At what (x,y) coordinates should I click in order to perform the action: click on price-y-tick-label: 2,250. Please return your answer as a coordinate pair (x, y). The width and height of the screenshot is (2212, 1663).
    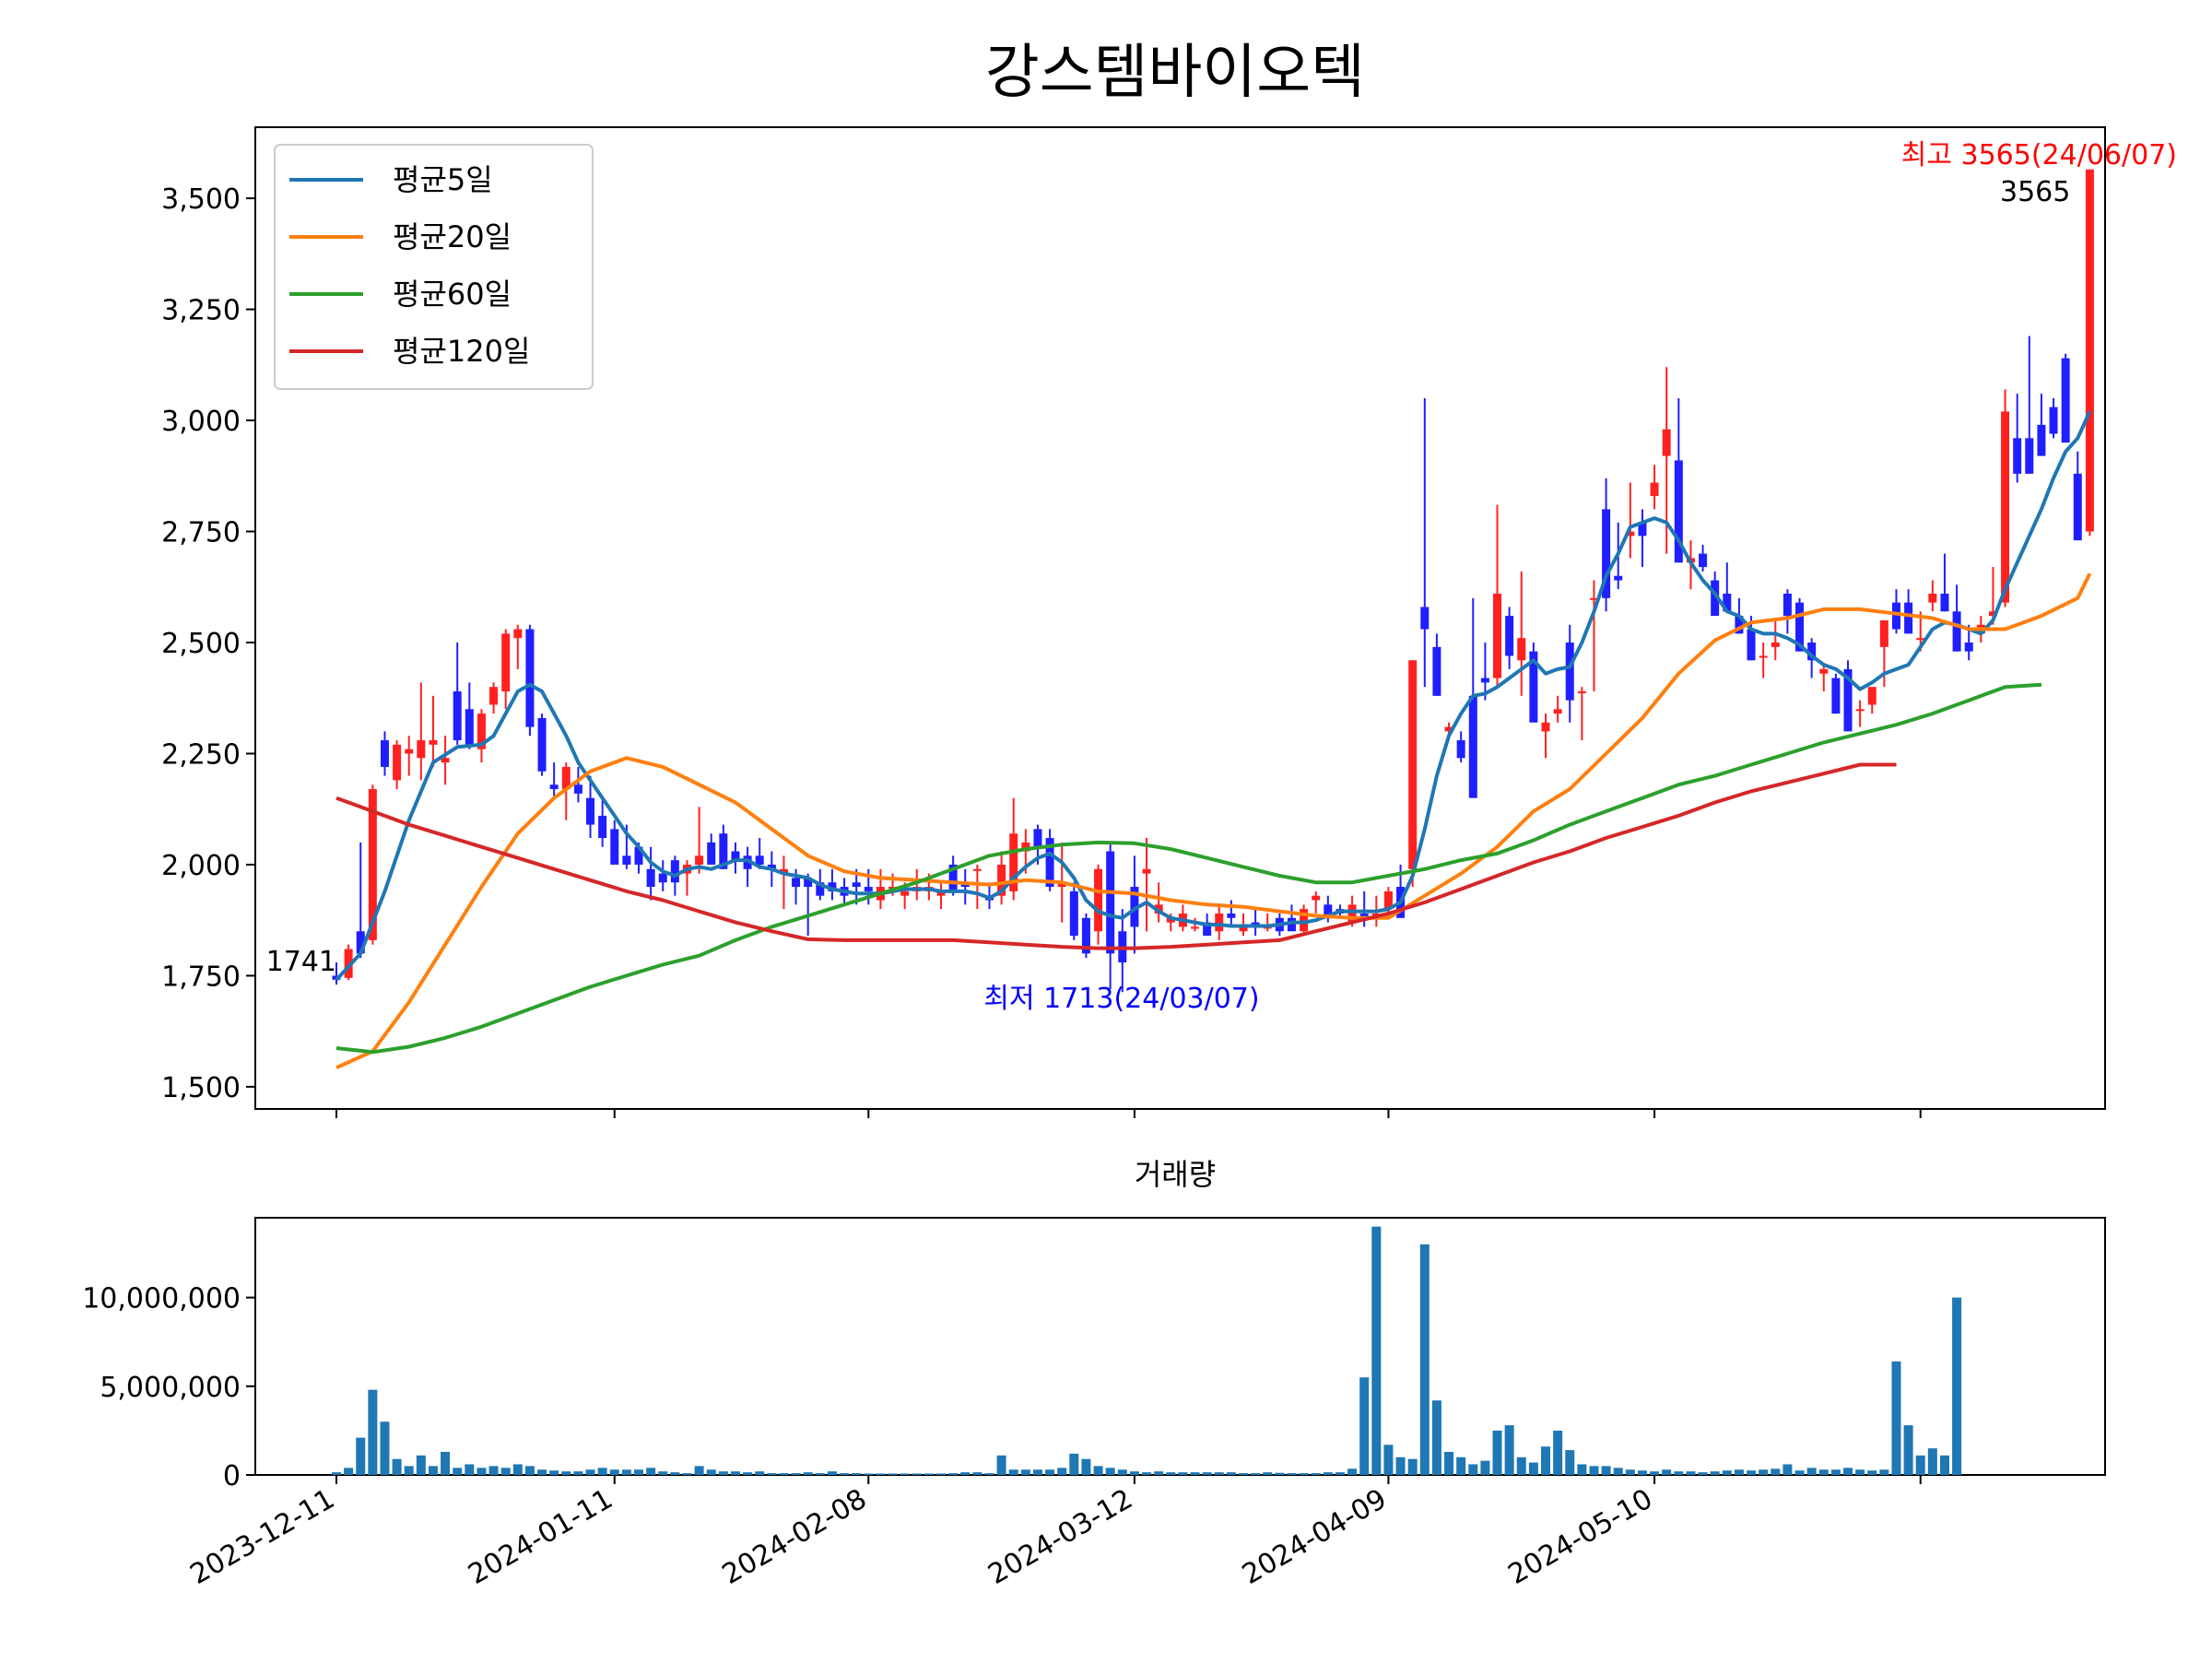
    Looking at the image, I should click on (201, 754).